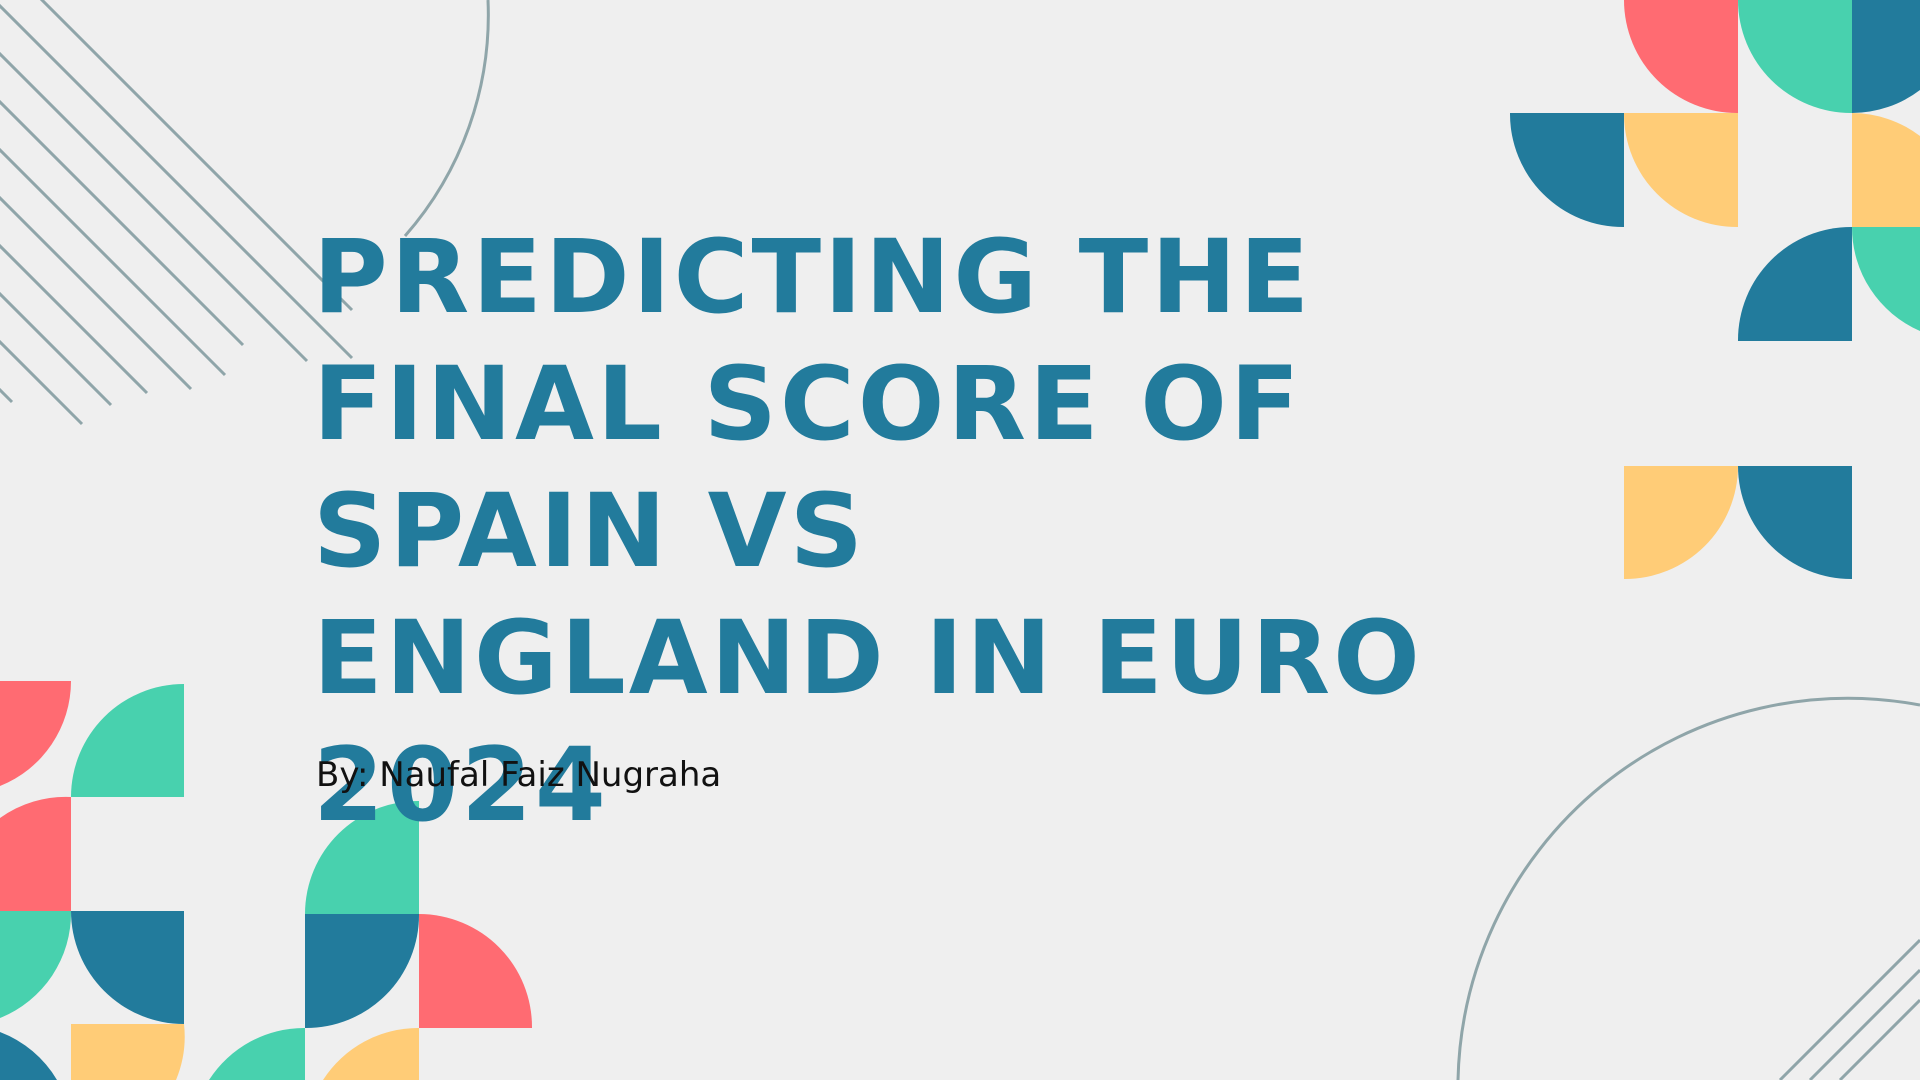 The image size is (1920, 1080). Describe the element at coordinates (446, 118) in the screenshot. I see `top-left-arc` at that location.